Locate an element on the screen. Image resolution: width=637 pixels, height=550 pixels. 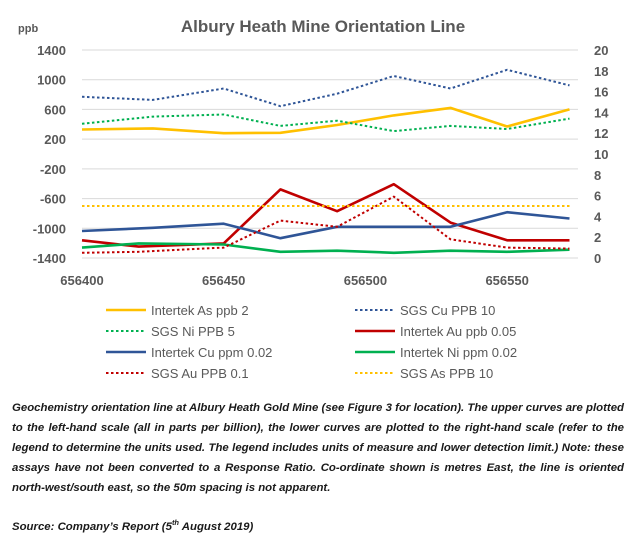
right-tick-label: 2 is located at coordinates (597, 237).